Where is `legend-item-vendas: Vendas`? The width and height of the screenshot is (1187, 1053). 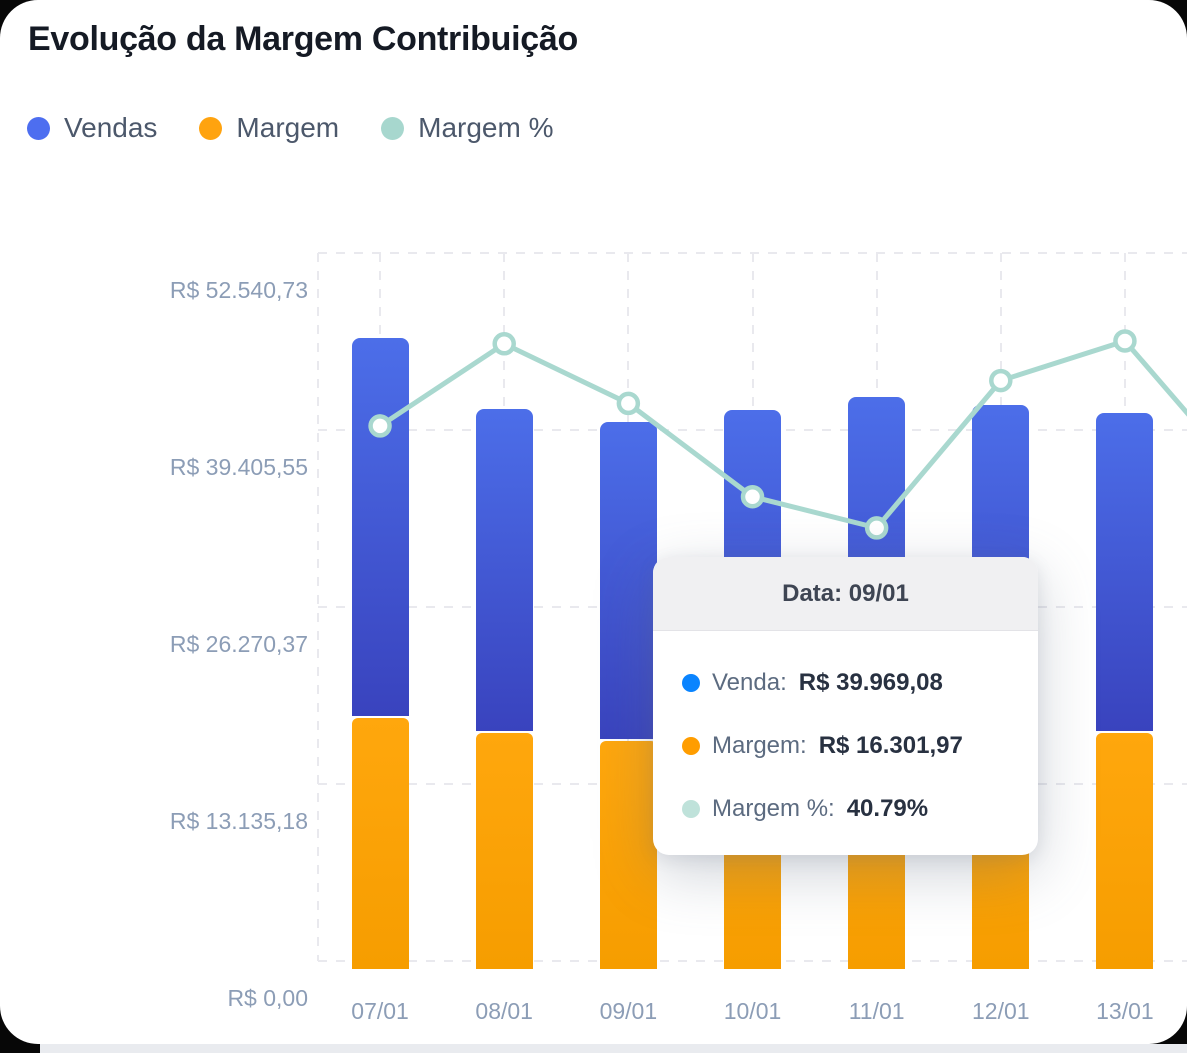
legend-item-vendas: Vendas is located at coordinates (92, 128).